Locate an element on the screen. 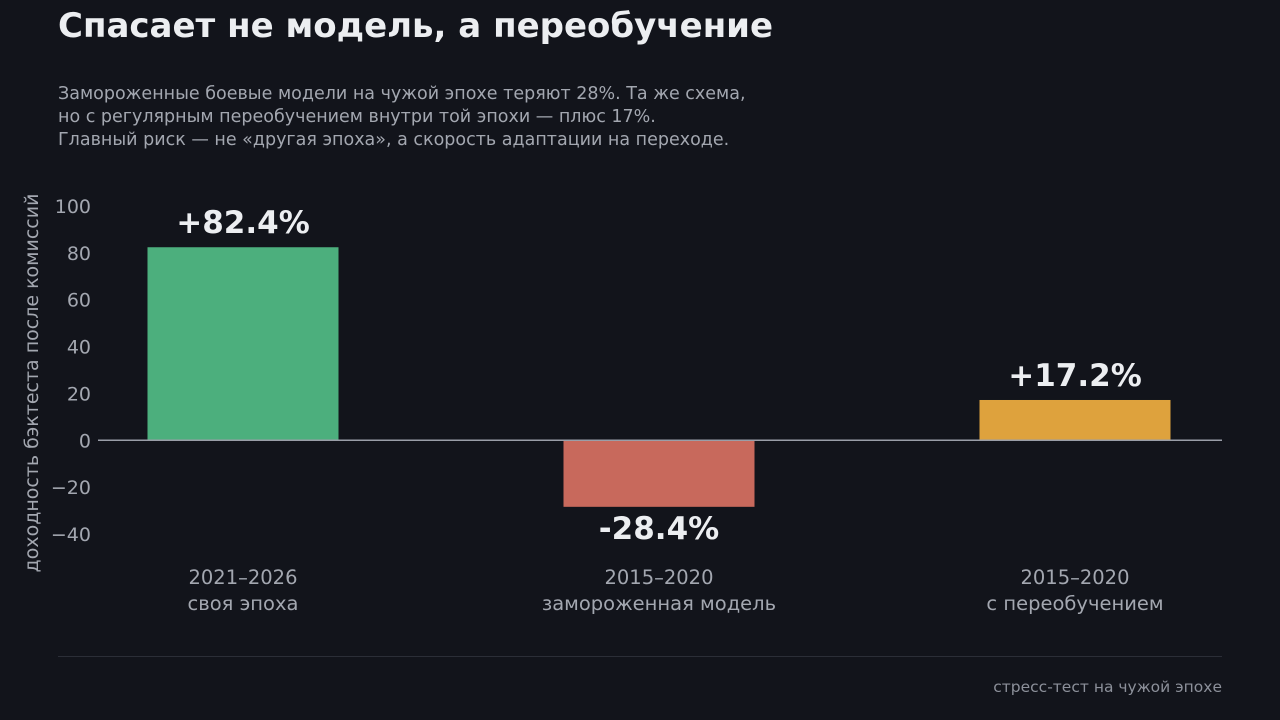 This screenshot has width=1280, height=720. y-tick-label: 80 is located at coordinates (79, 254).